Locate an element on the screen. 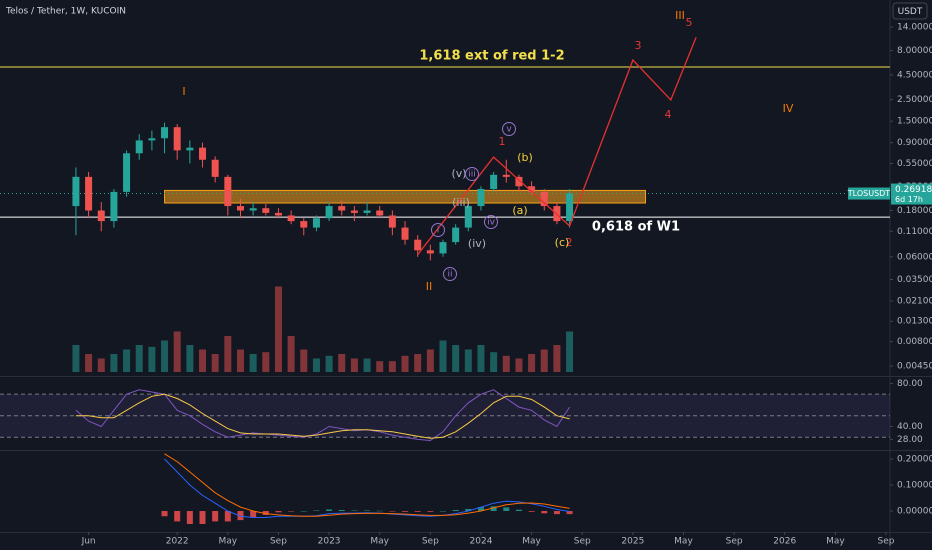 The width and height of the screenshot is (932, 550). y-tick-label: 0.03500 is located at coordinates (914, 280).